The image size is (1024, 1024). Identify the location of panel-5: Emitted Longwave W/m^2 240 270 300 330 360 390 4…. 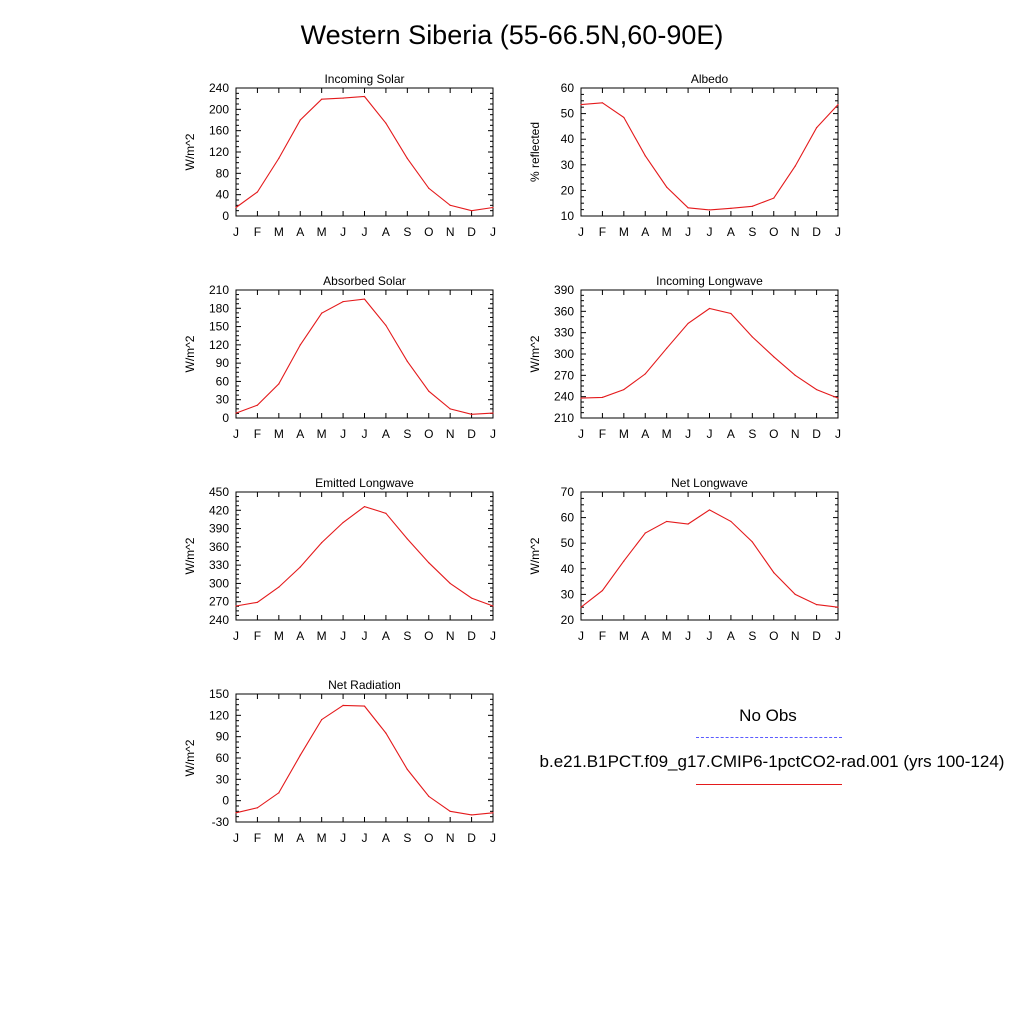
(339, 559).